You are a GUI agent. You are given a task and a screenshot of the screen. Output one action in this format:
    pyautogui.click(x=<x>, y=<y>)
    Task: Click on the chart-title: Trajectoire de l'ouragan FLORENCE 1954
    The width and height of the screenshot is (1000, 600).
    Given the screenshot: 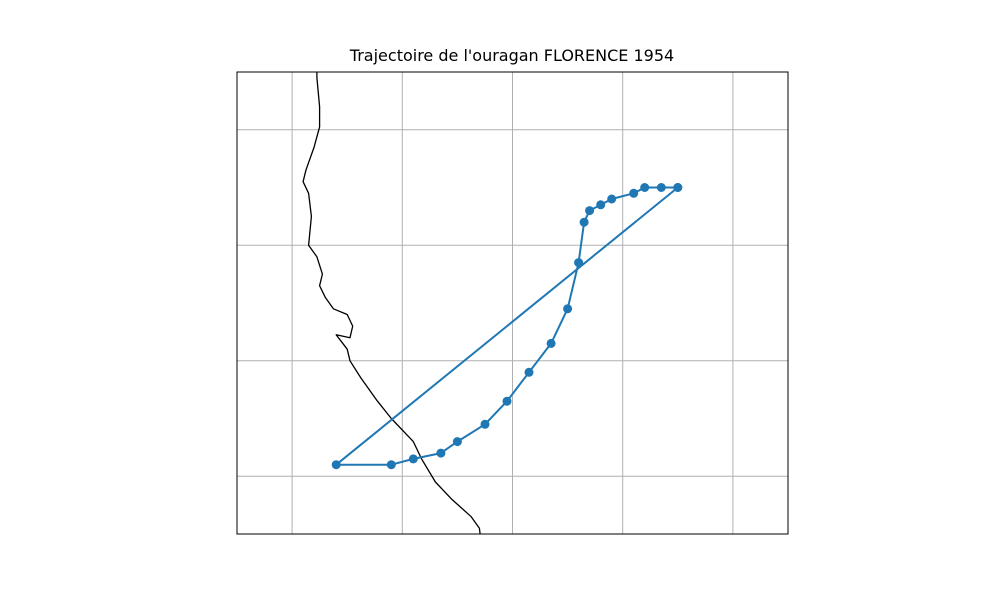 What is the action you would take?
    pyautogui.click(x=512, y=55)
    